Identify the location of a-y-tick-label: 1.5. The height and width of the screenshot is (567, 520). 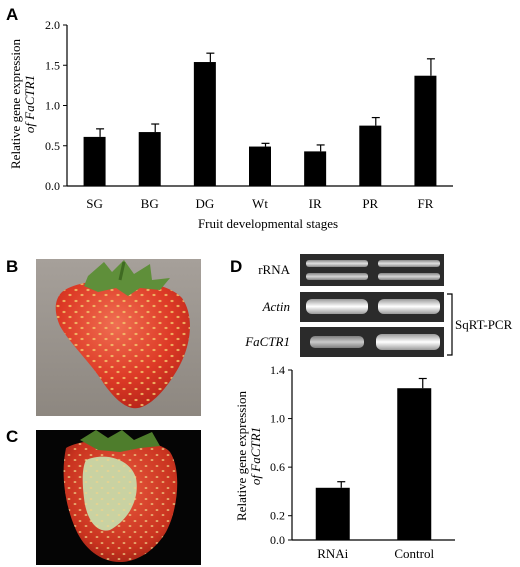
(52, 65).